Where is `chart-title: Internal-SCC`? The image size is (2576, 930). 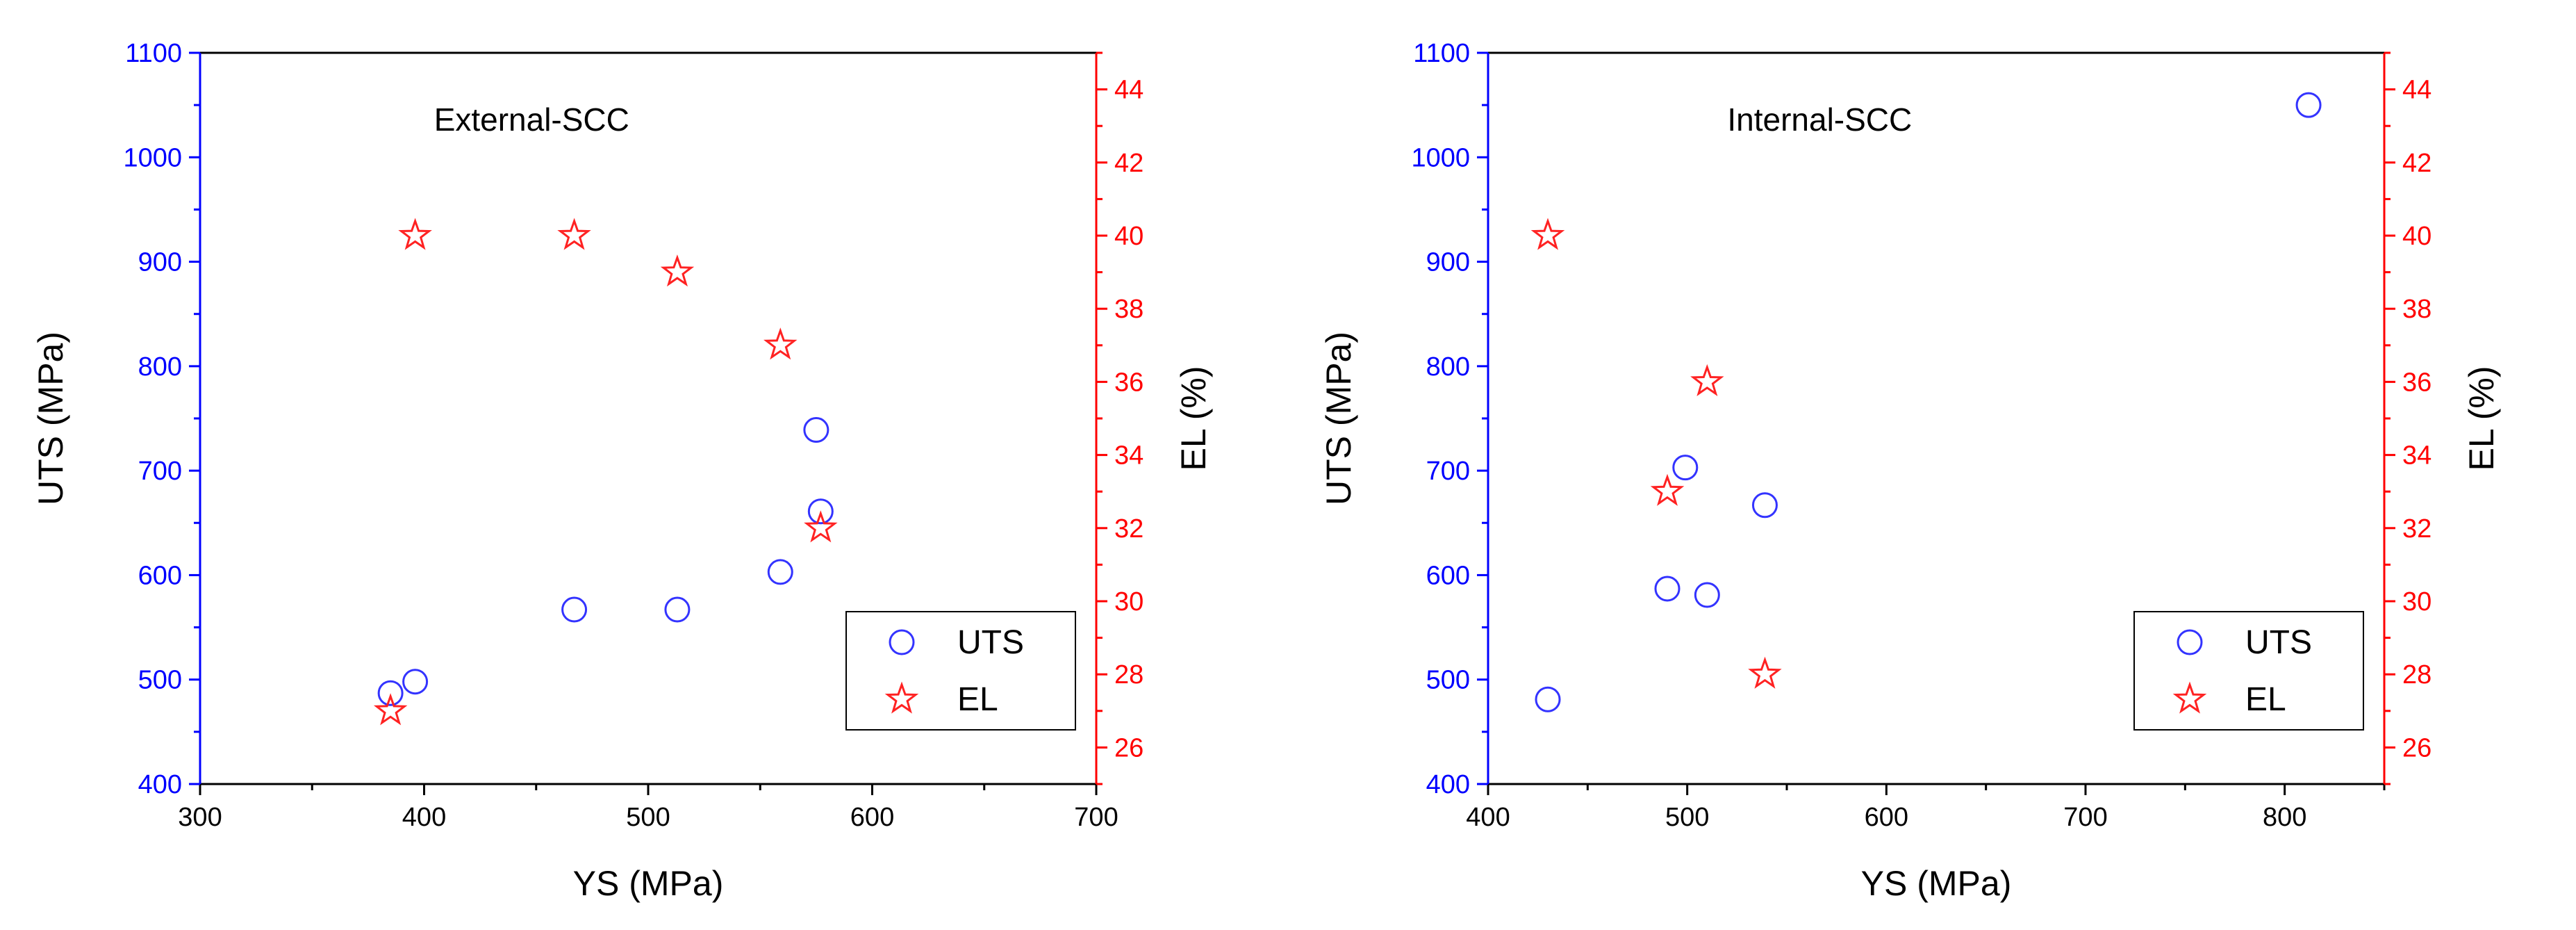 chart-title: Internal-SCC is located at coordinates (1819, 120).